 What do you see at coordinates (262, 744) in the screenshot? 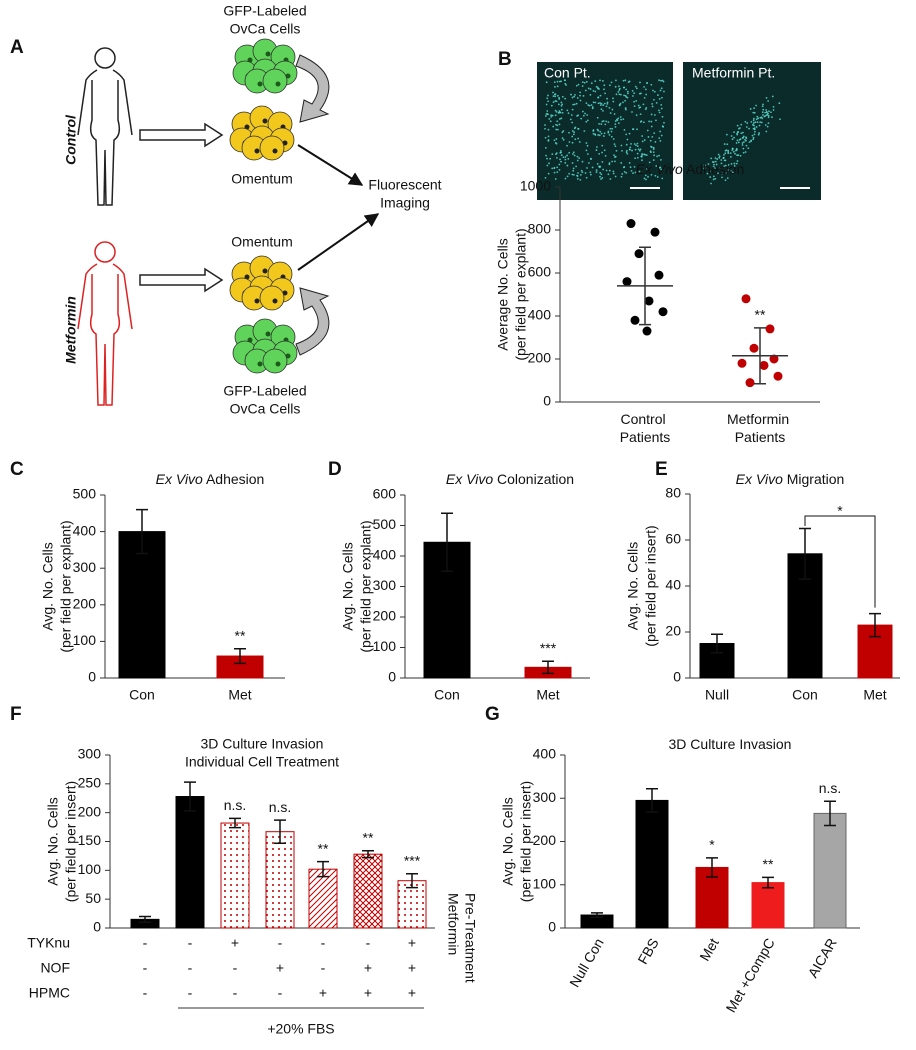
I see `chart-title: 3D Culture Invasion` at bounding box center [262, 744].